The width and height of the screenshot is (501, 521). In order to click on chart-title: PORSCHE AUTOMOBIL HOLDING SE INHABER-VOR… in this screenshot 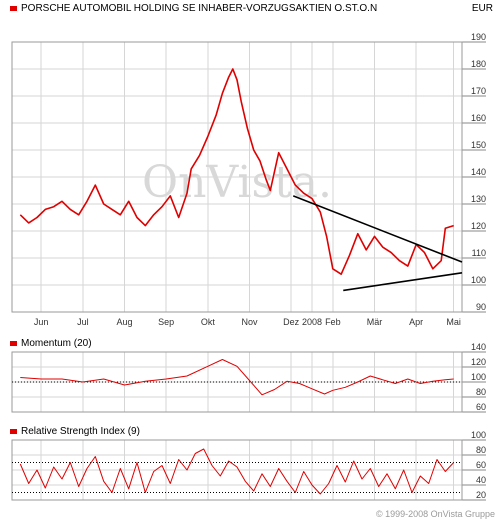, I will do `click(193, 8)`.